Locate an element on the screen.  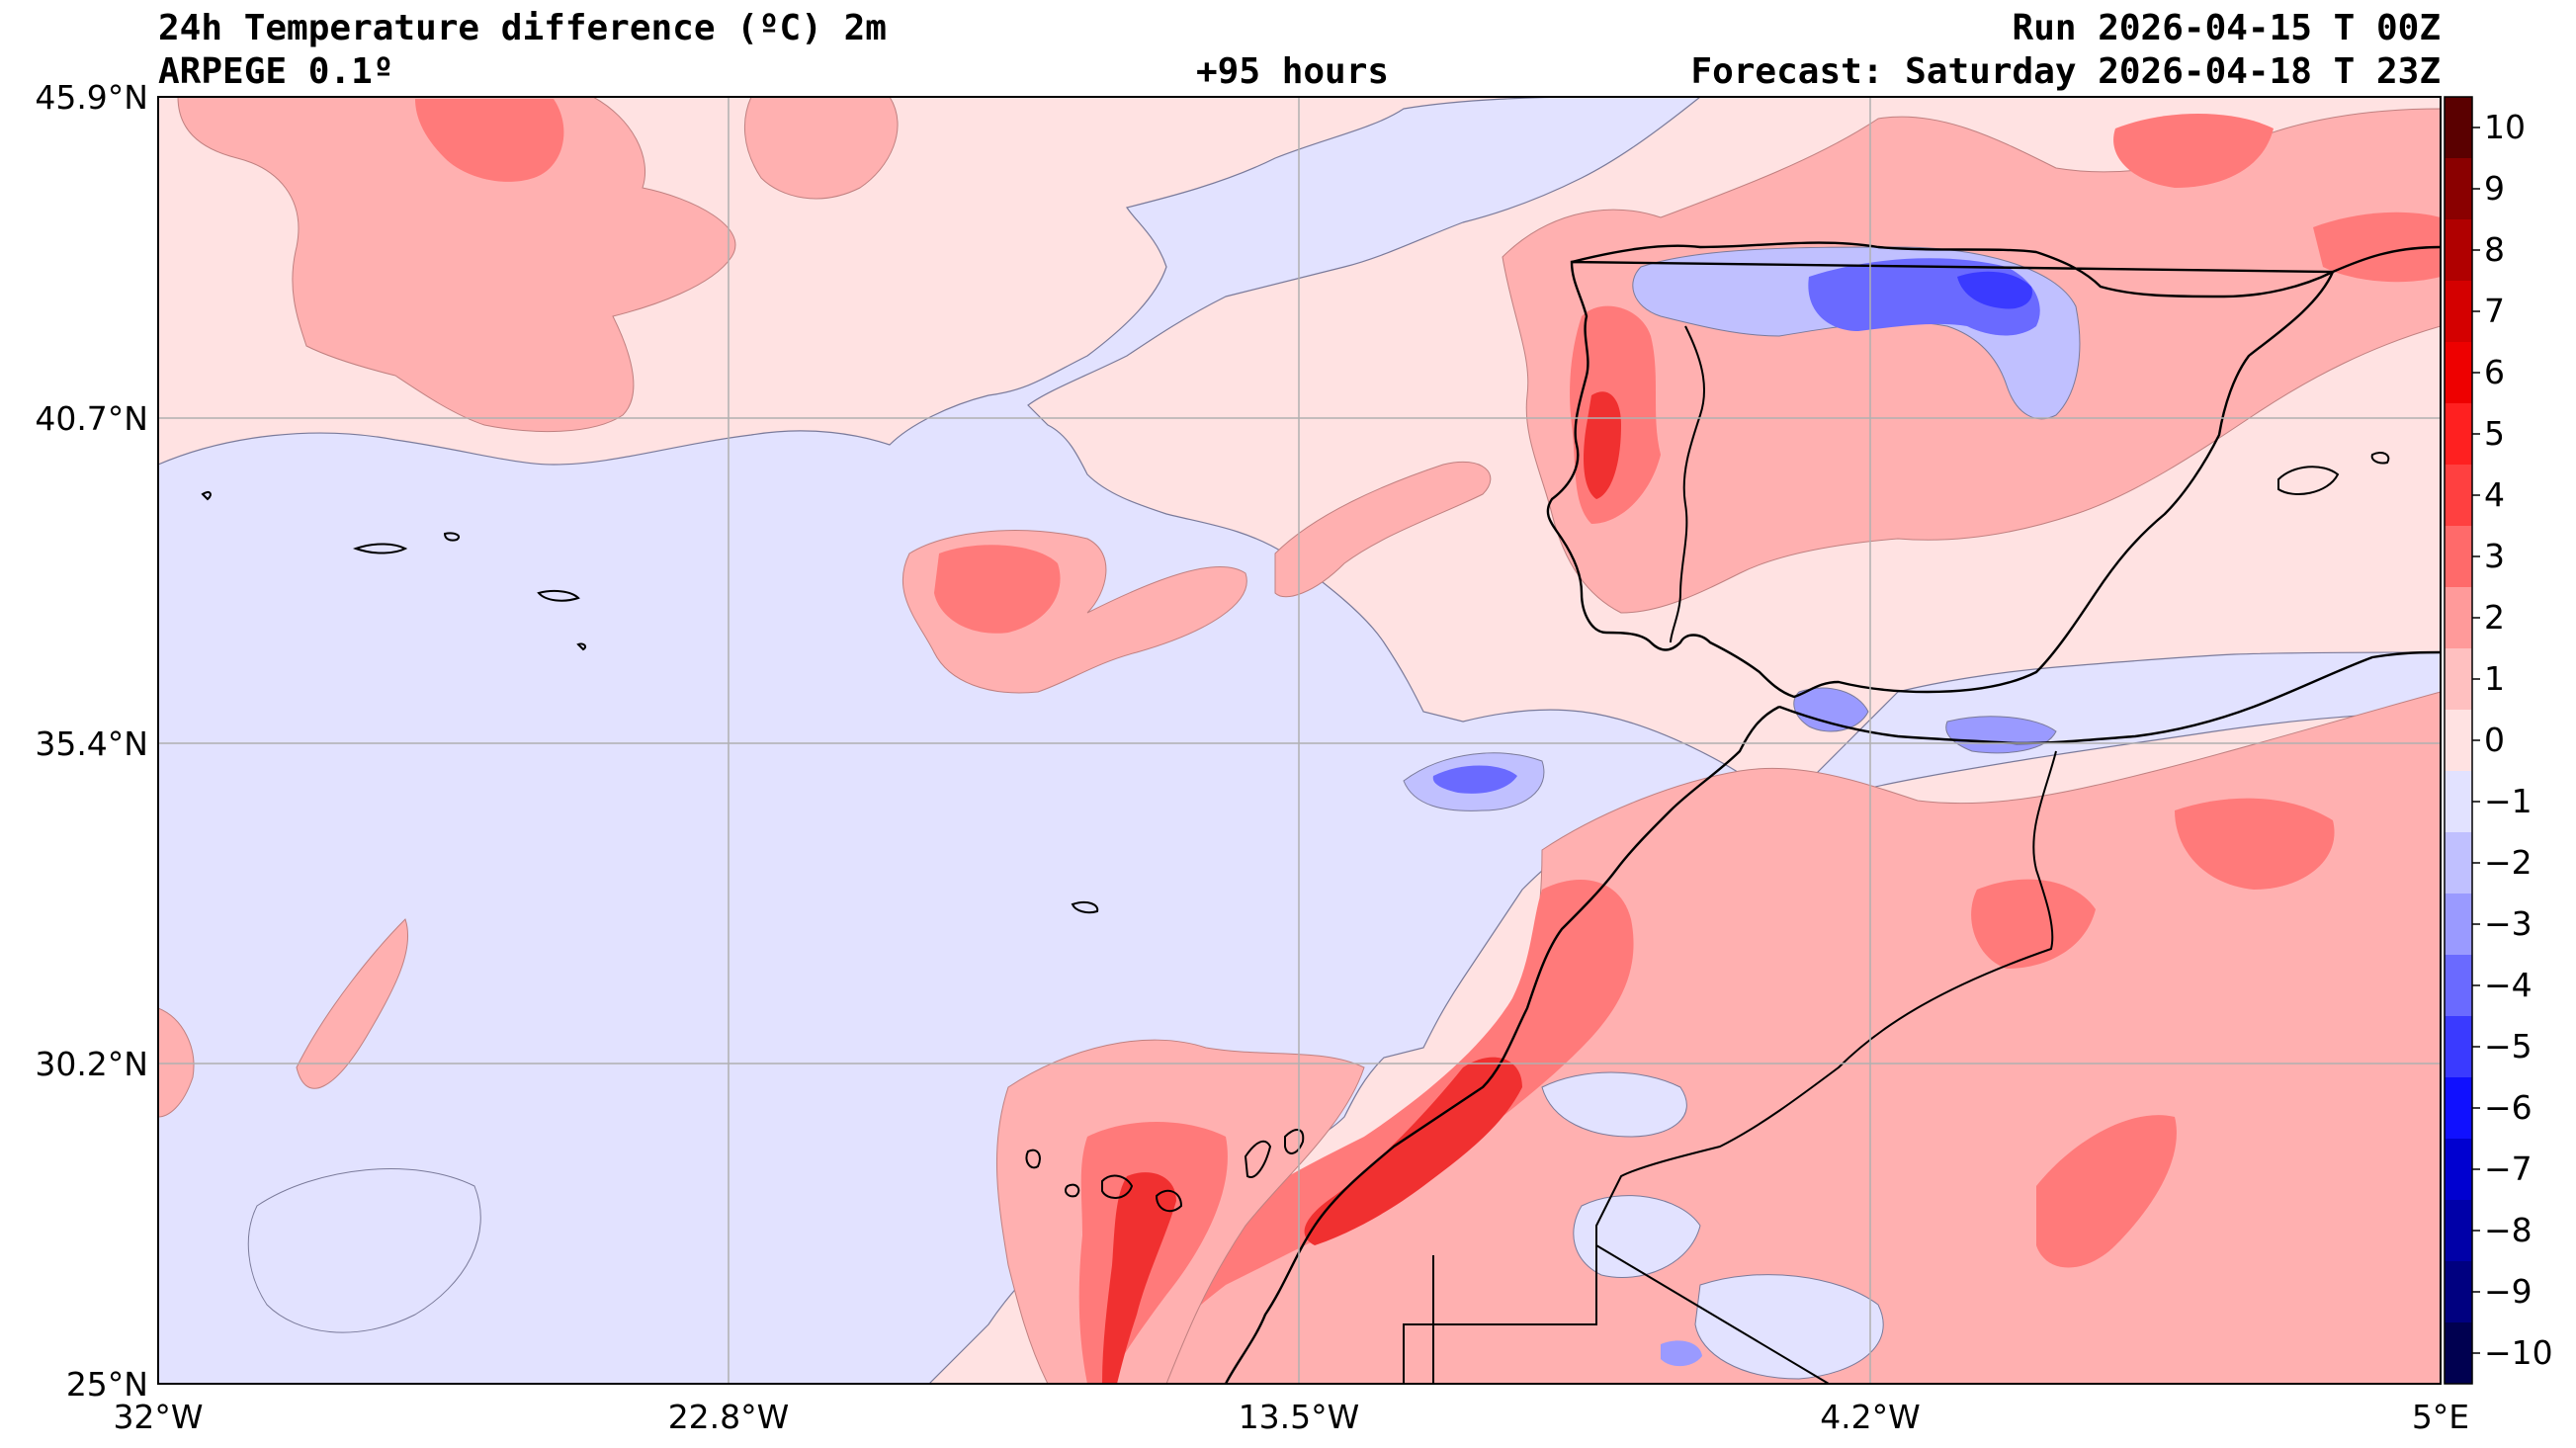
colorbar-label: −10 is located at coordinates (2518, 1352).